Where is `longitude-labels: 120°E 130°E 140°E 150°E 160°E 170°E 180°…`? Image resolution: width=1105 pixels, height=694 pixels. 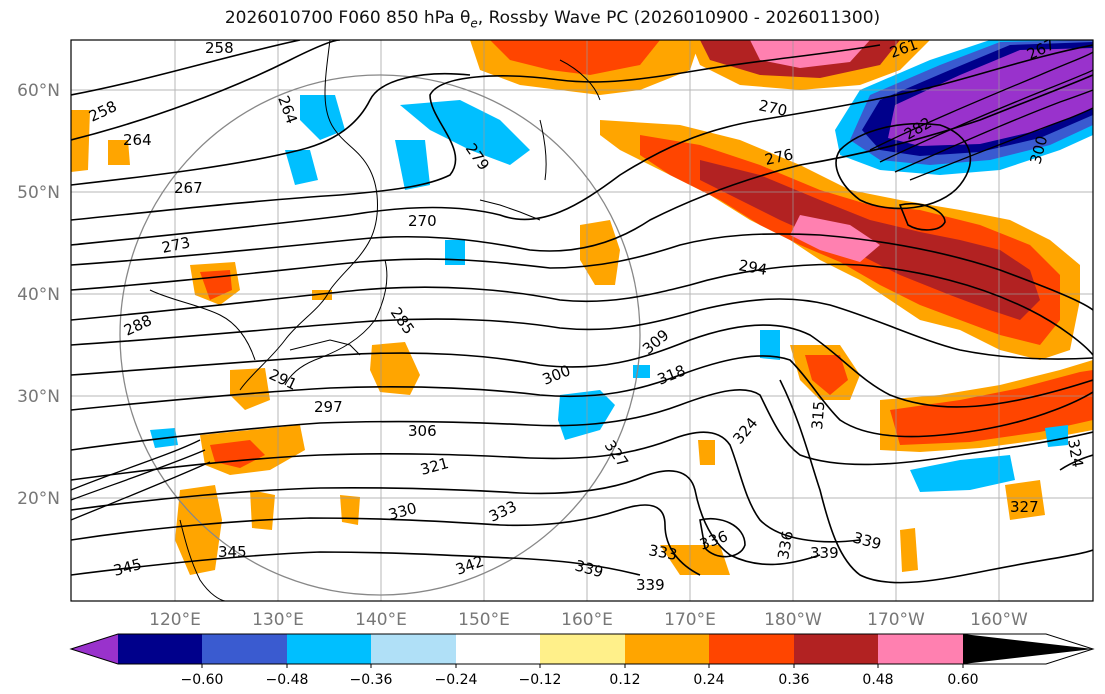
longitude-labels: 120°E 130°E 140°E 150°E 160°E 170°E 180°… is located at coordinates (588, 620).